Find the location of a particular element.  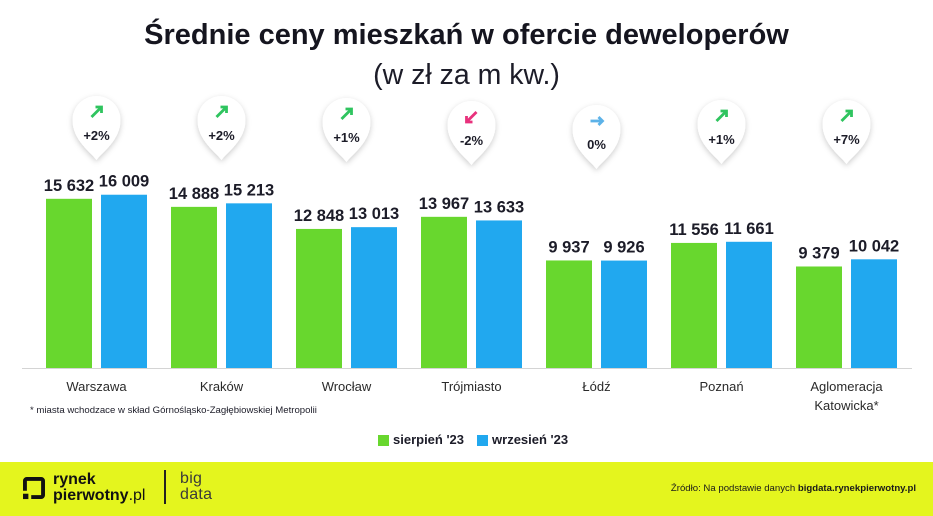

bigdata-line-1: big is located at coordinates (191, 478).